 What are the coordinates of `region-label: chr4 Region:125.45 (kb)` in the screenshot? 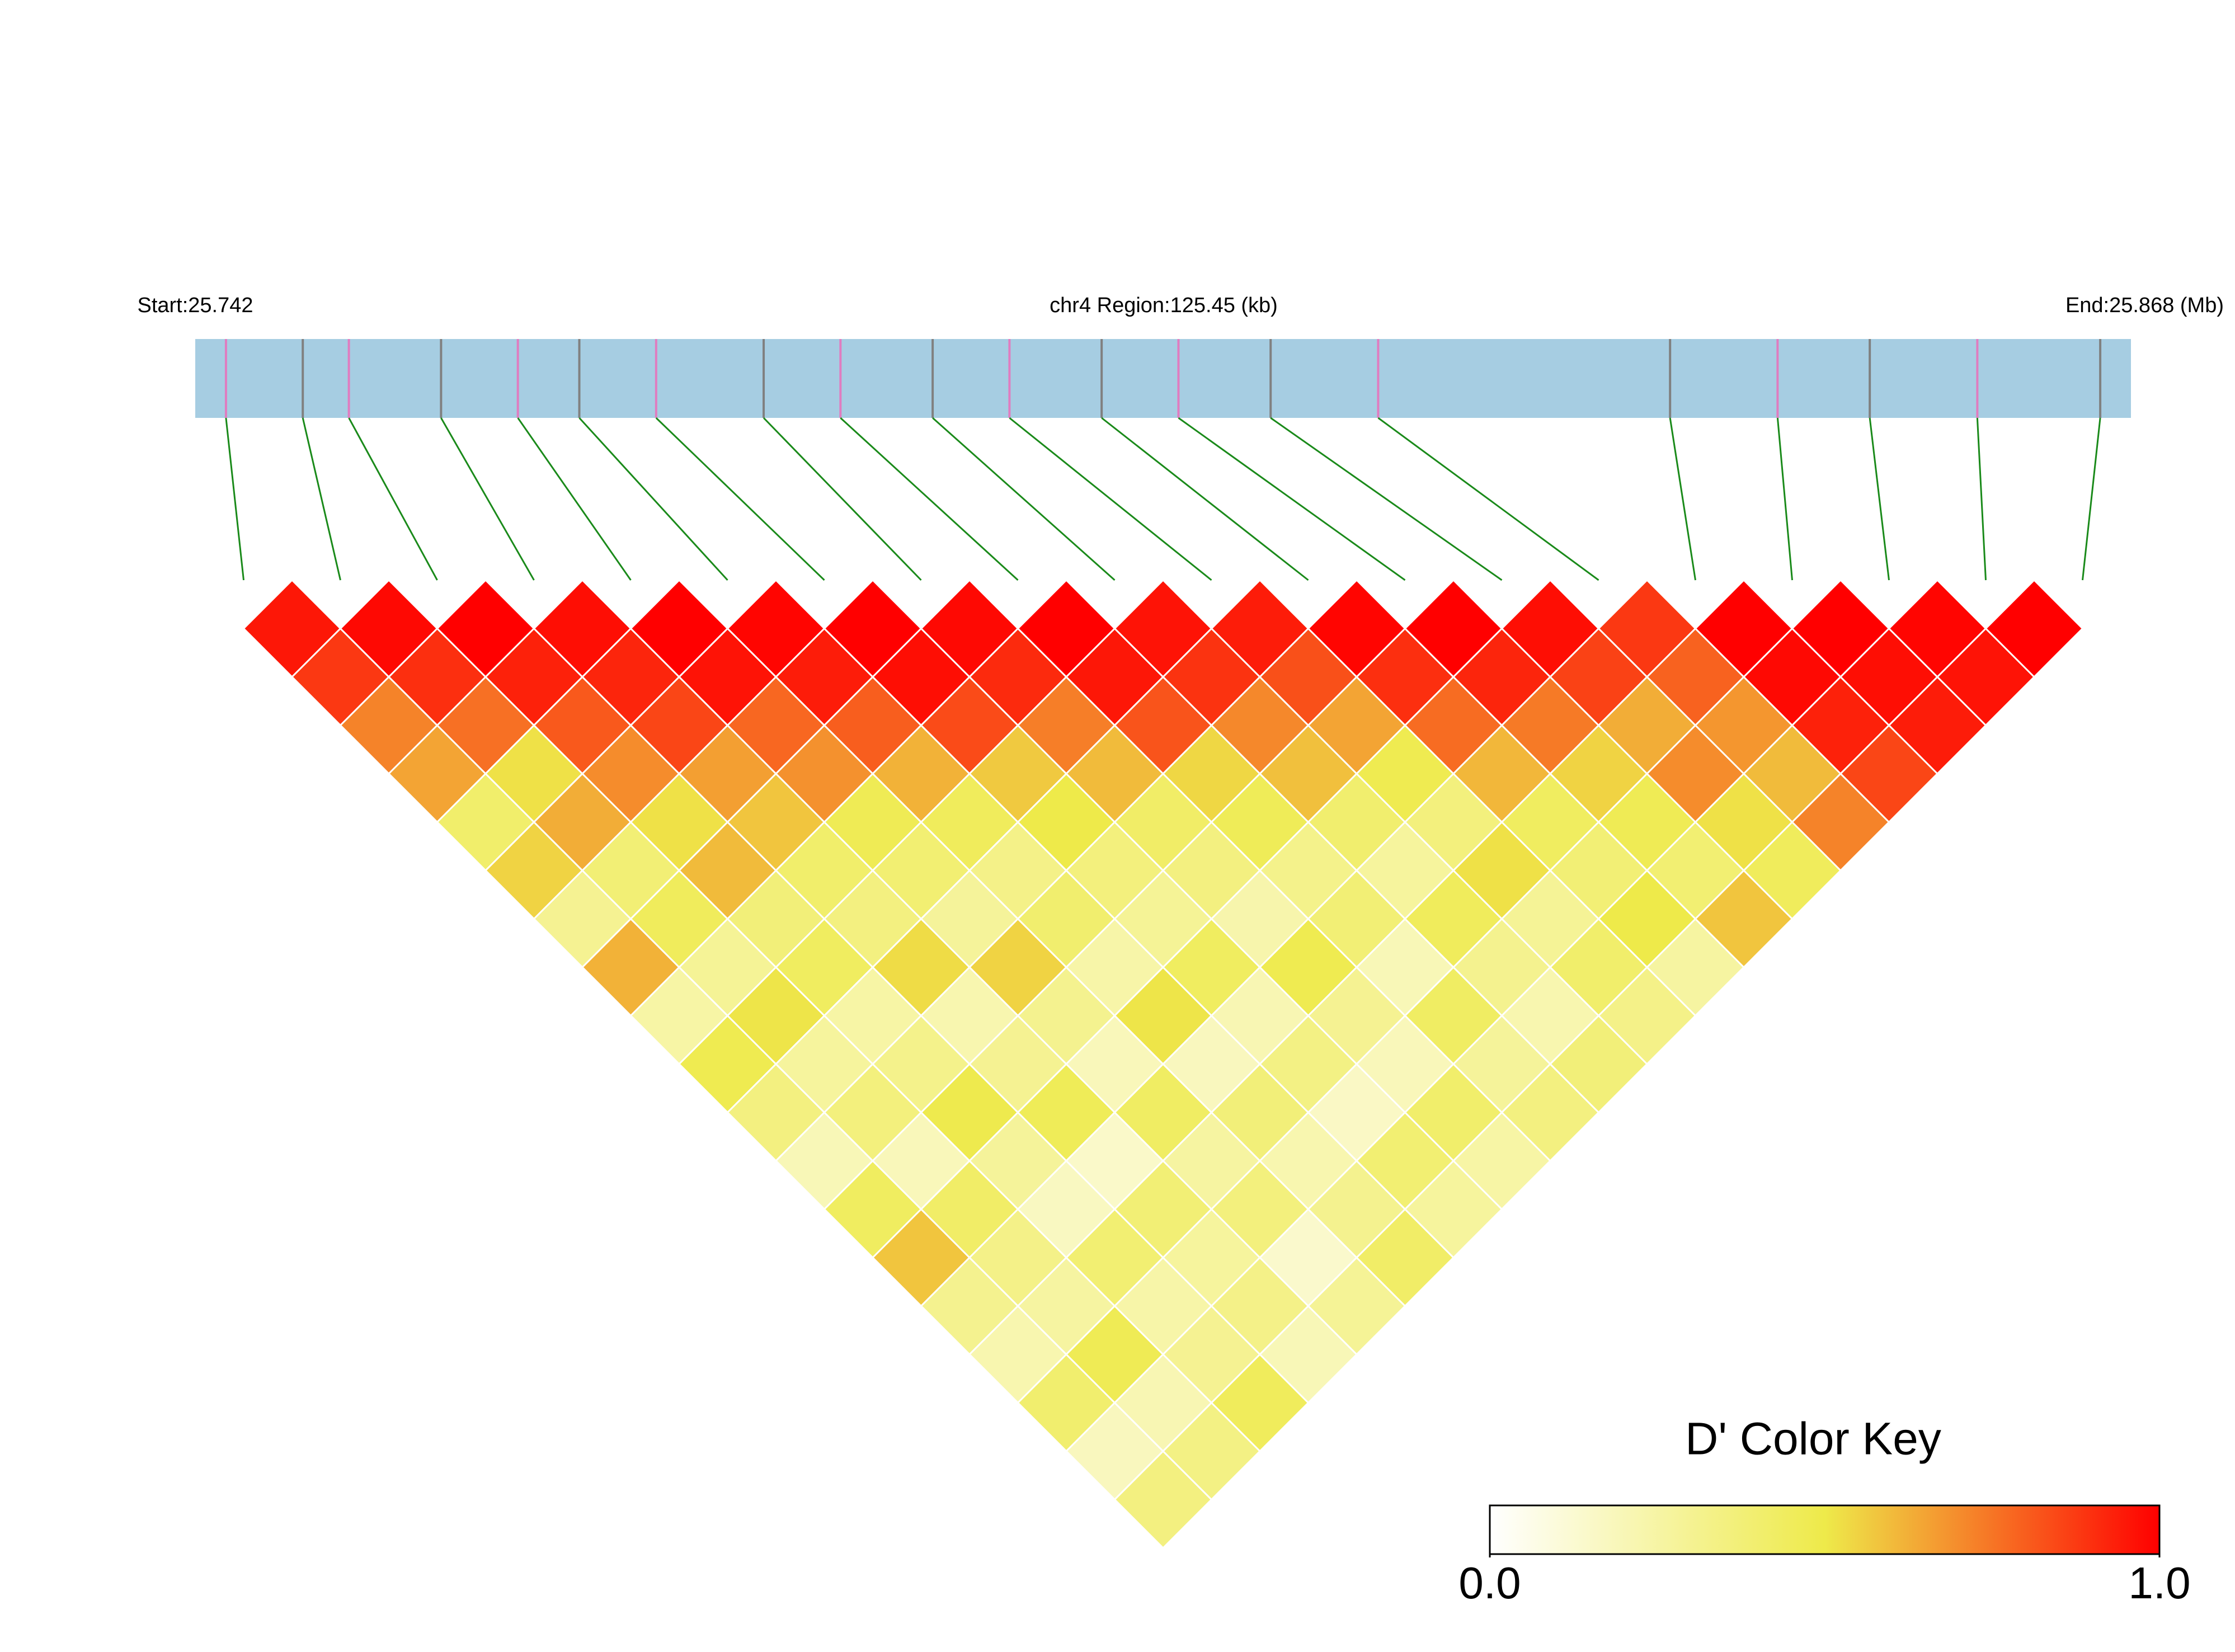 It's located at (1164, 306).